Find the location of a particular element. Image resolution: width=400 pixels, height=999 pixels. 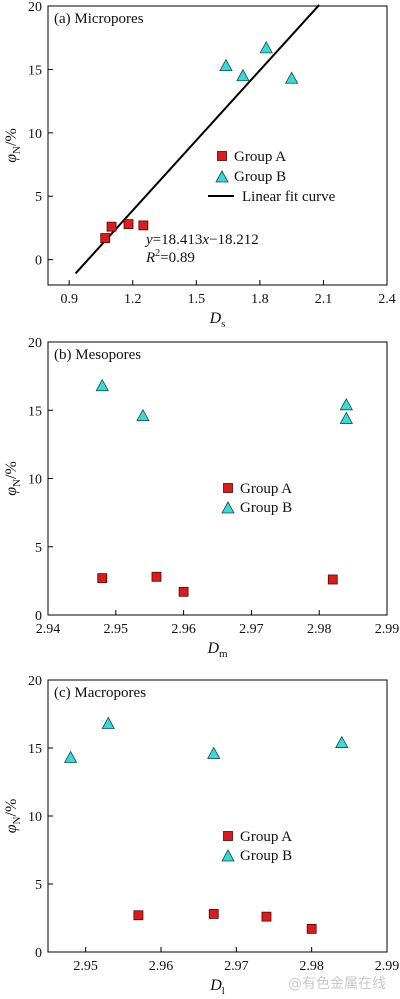

x-tick-label: 0.9 is located at coordinates (69, 299).